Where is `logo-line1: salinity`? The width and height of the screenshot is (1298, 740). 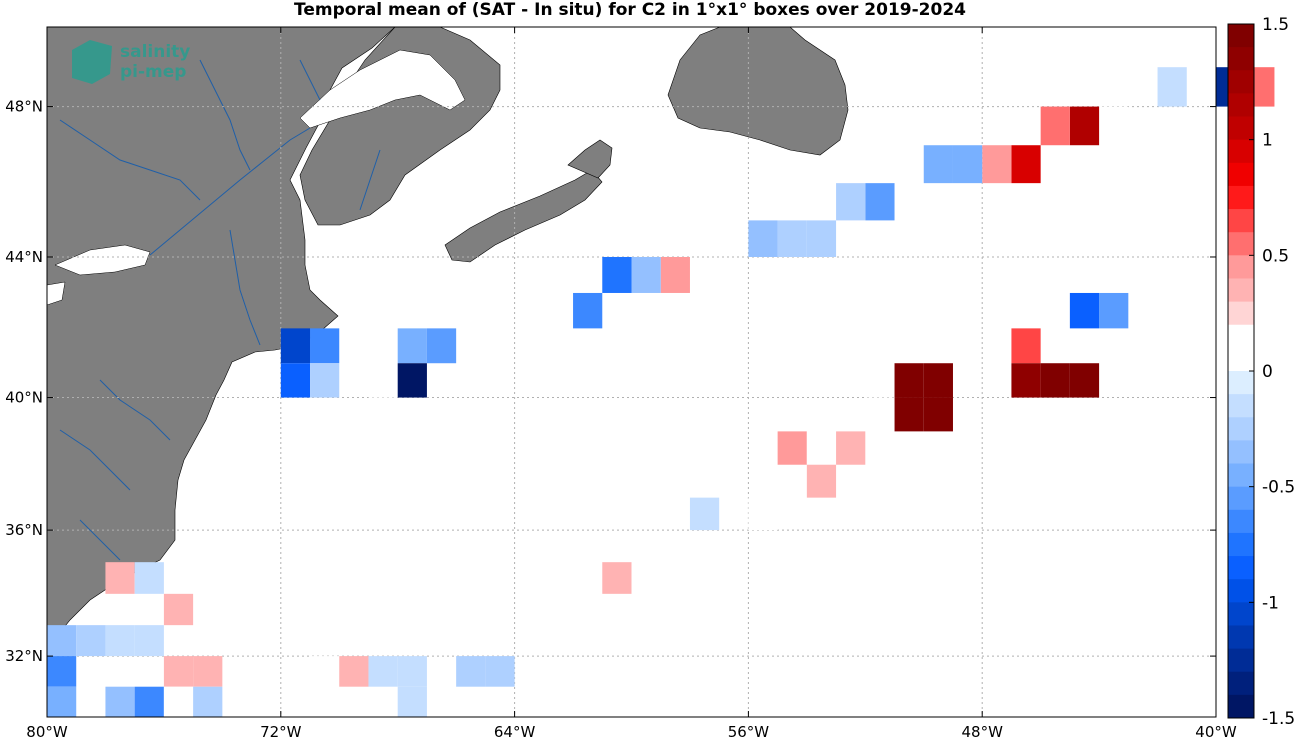
logo-line1: salinity is located at coordinates (155, 52).